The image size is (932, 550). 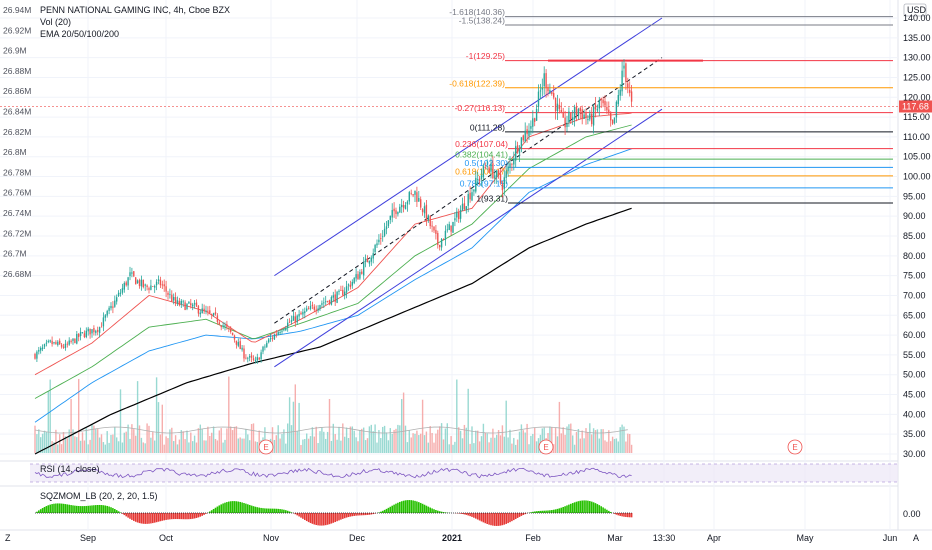 What do you see at coordinates (917, 18) in the screenshot?
I see `price-tick-label: 140.00` at bounding box center [917, 18].